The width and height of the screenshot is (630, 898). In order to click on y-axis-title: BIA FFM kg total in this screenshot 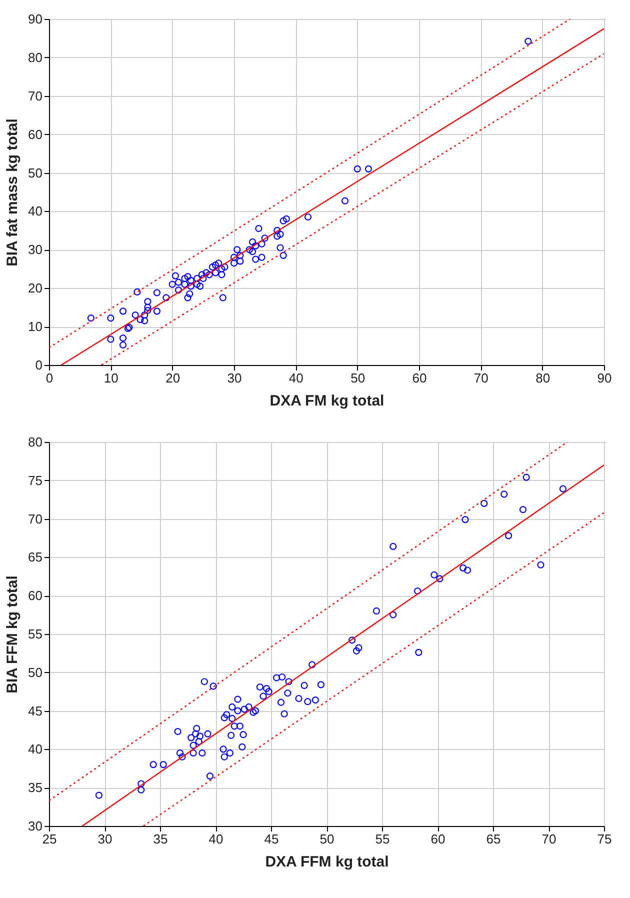, I will do `click(13, 635)`.